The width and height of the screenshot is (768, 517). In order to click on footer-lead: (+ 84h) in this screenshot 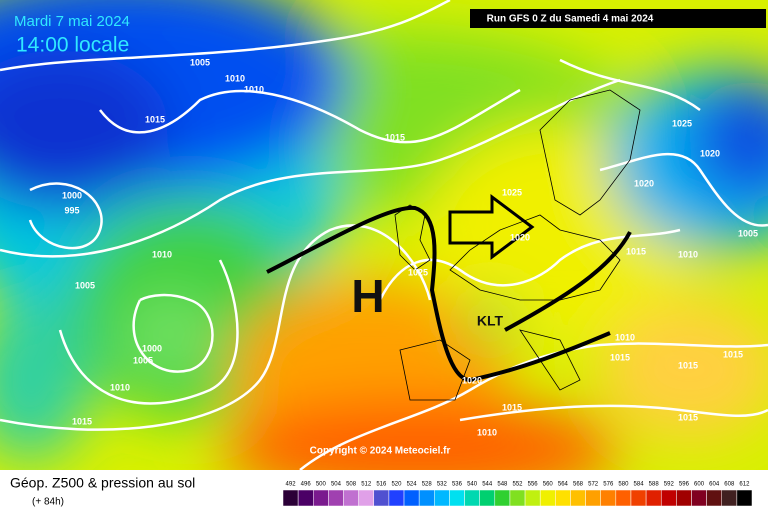, I will do `click(48, 502)`.